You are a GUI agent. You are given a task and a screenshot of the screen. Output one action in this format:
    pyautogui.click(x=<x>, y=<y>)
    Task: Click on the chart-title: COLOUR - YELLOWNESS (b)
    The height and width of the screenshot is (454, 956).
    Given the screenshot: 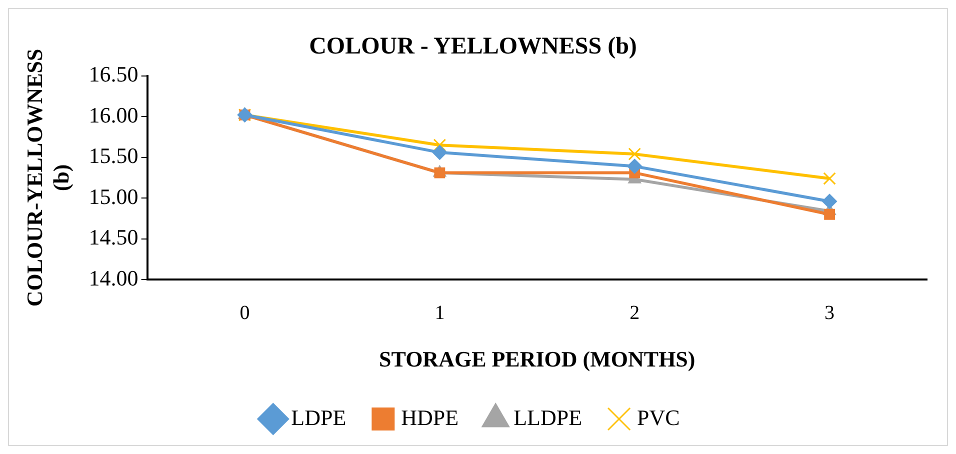 What is the action you would take?
    pyautogui.click(x=473, y=47)
    